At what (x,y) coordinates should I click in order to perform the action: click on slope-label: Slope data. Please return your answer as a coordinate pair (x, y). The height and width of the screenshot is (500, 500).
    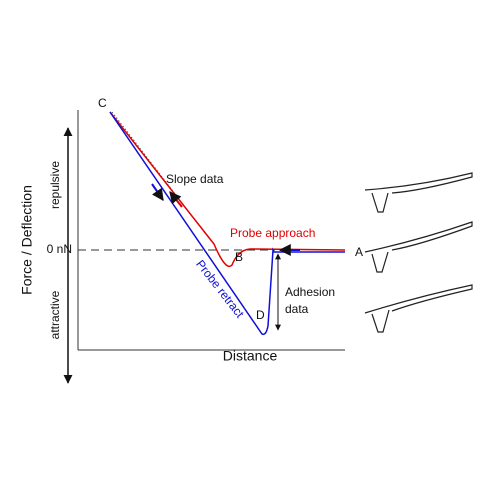
    Looking at the image, I should click on (195, 179).